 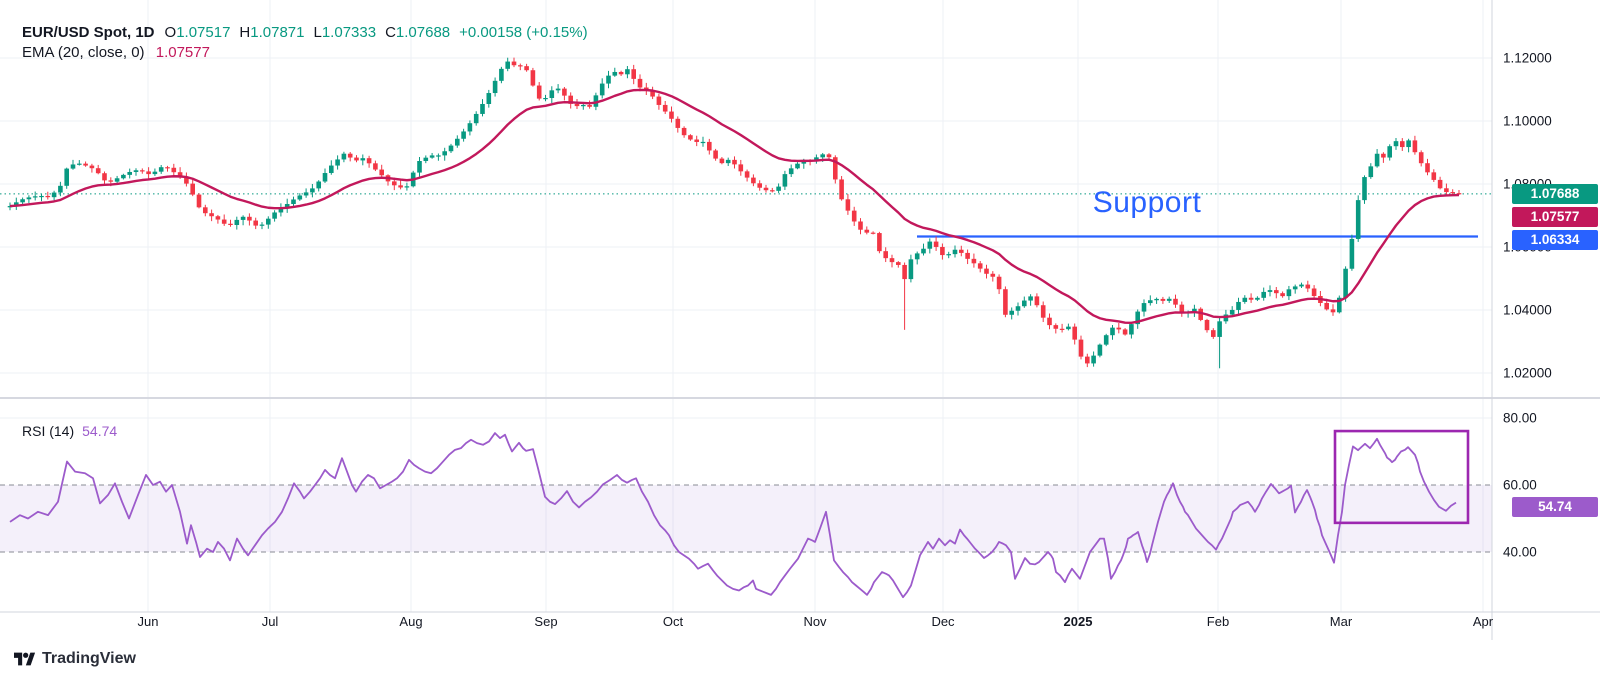 What do you see at coordinates (1483, 621) in the screenshot?
I see `time-tick-label-apr: Apr` at bounding box center [1483, 621].